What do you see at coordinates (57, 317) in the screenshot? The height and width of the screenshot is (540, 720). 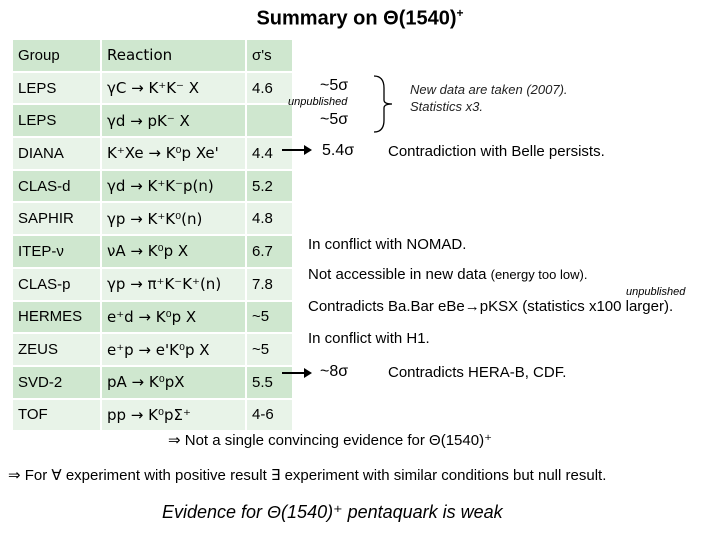 I see `cell-group: HERMES` at bounding box center [57, 317].